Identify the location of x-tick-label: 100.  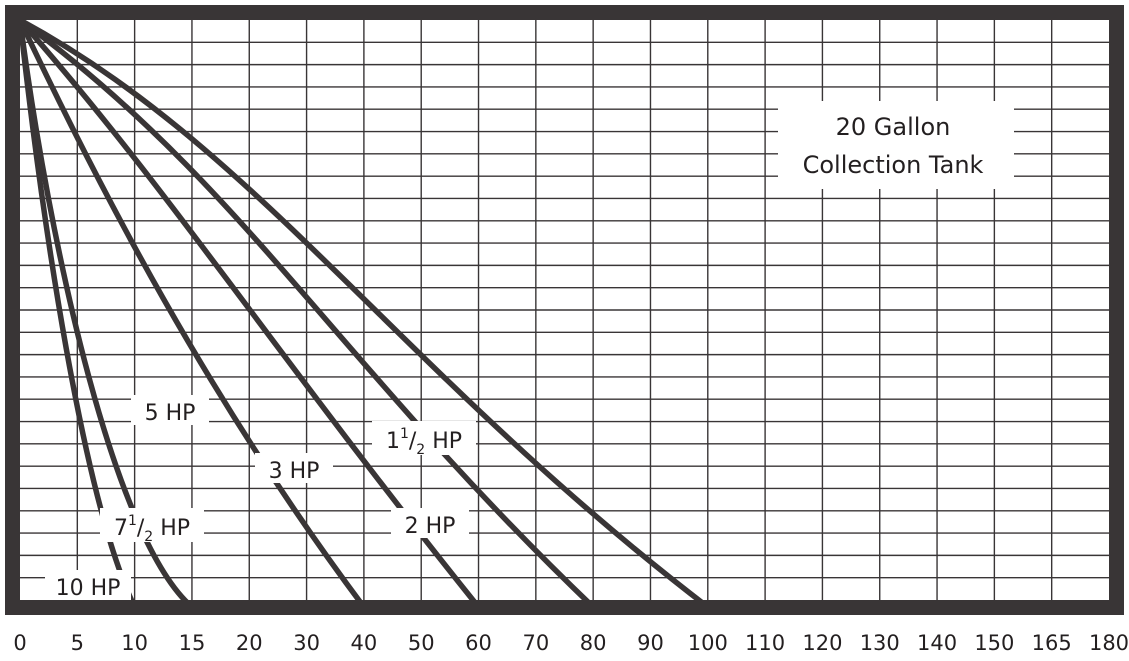
(708, 643).